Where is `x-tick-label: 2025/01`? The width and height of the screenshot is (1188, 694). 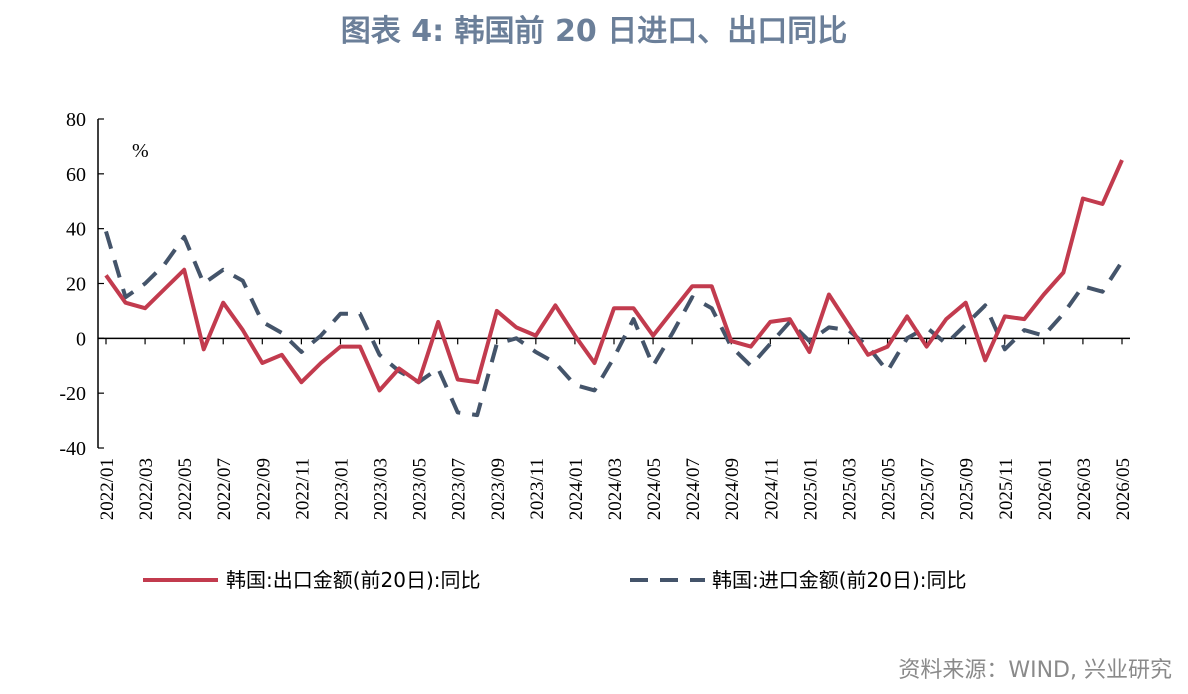
x-tick-label: 2025/01 is located at coordinates (810, 489).